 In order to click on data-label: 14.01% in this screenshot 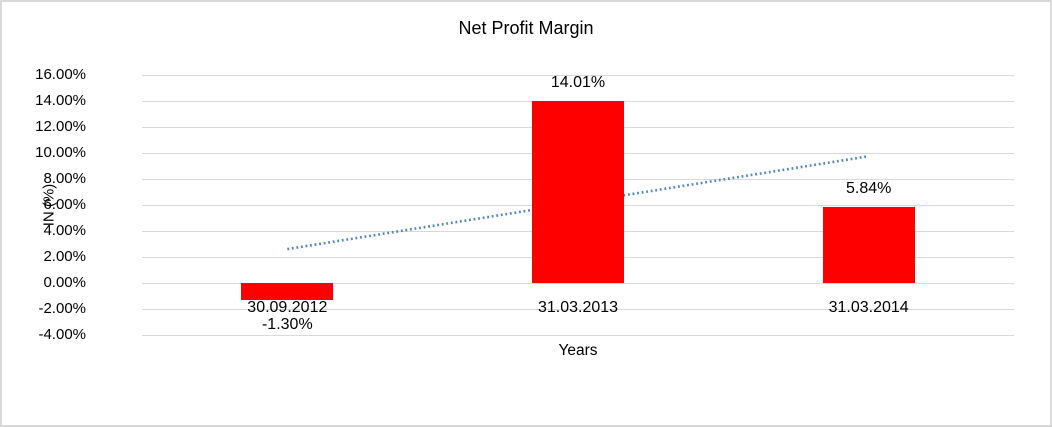, I will do `click(578, 82)`.